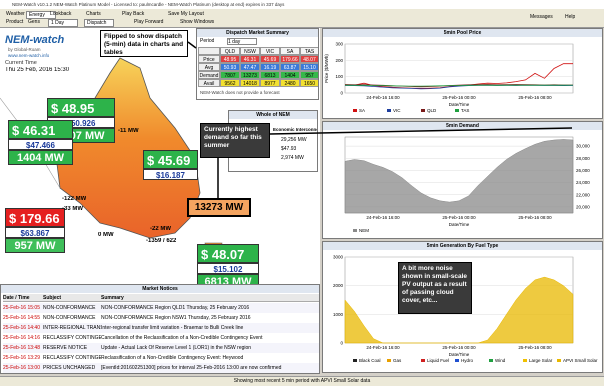 Image resolution: width=604 pixels, height=386 pixels. Describe the element at coordinates (35, 217) in the screenshot. I see `region-price: $ 179.66` at that location.